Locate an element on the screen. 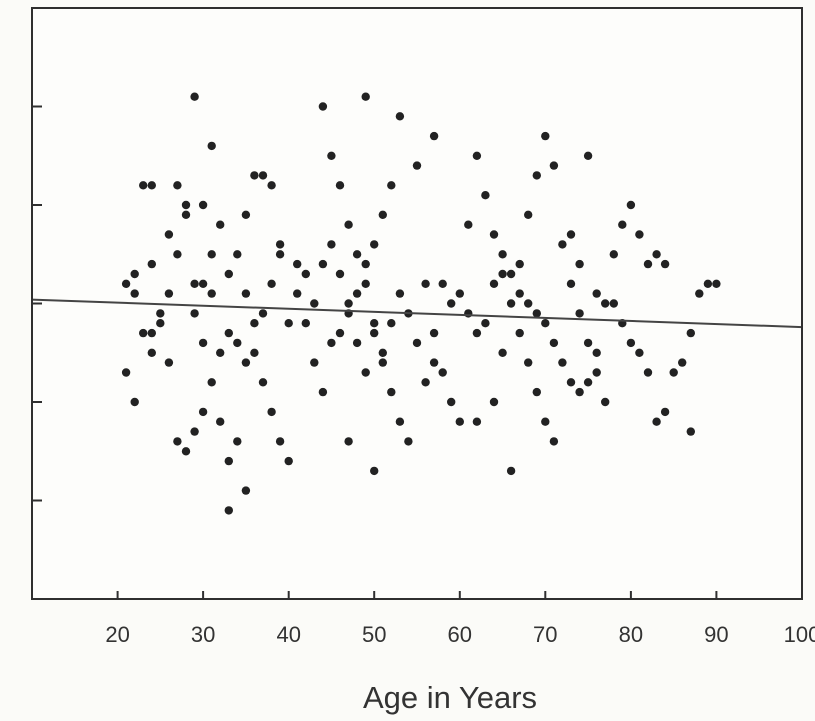 This screenshot has width=815, height=721. trend-line is located at coordinates (417, 313).